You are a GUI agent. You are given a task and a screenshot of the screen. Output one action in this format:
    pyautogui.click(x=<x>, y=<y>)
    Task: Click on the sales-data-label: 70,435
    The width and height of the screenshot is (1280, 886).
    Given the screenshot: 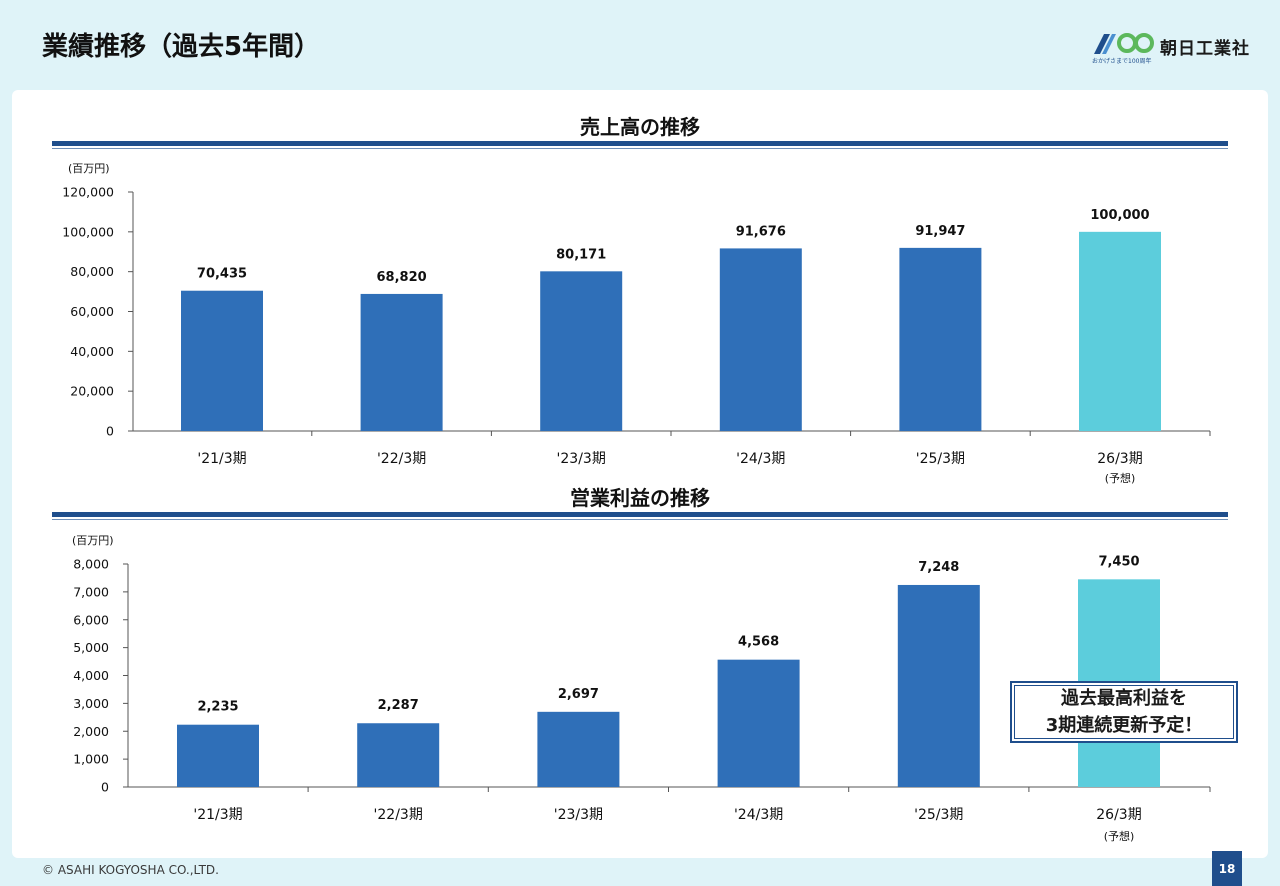 What is the action you would take?
    pyautogui.click(x=222, y=274)
    